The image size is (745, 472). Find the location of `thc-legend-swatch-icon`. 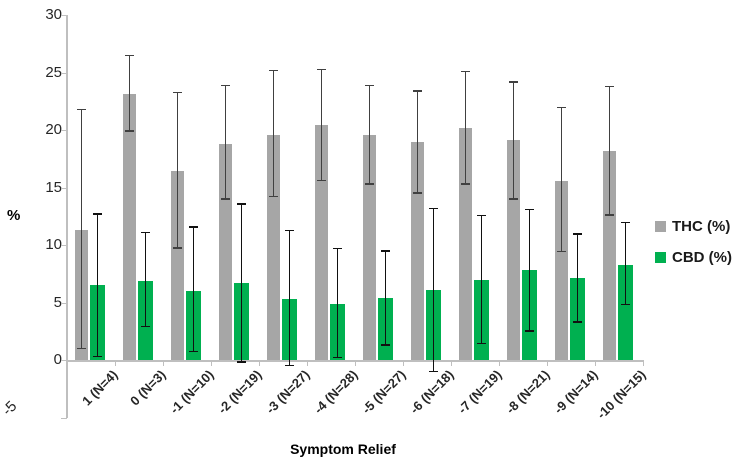

thc-legend-swatch-icon is located at coordinates (660, 226).